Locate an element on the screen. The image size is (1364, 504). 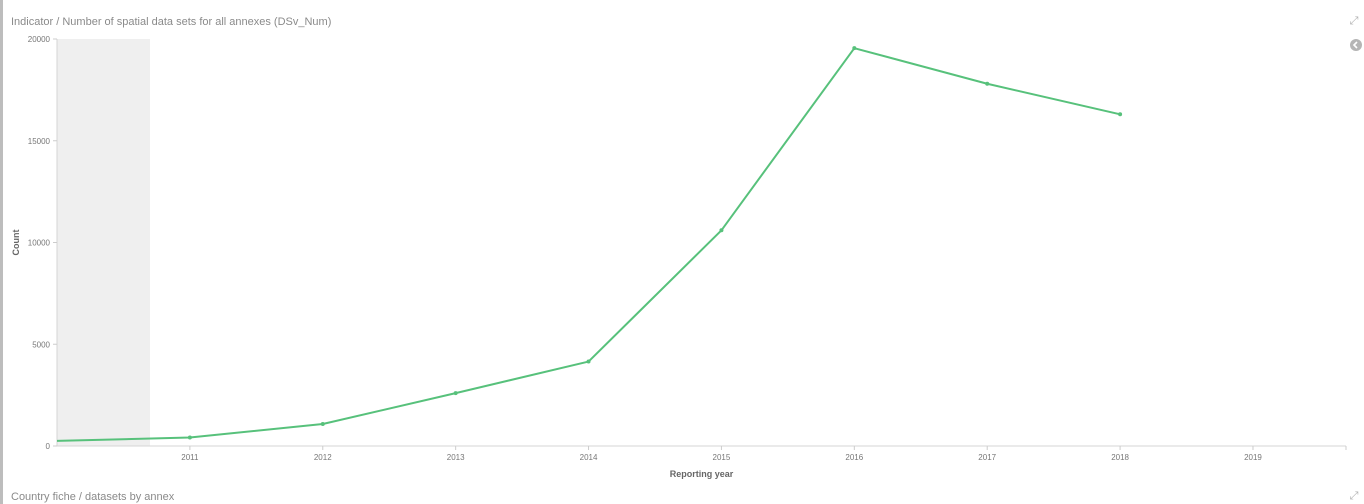
x-tick-label: 2017 is located at coordinates (987, 457).